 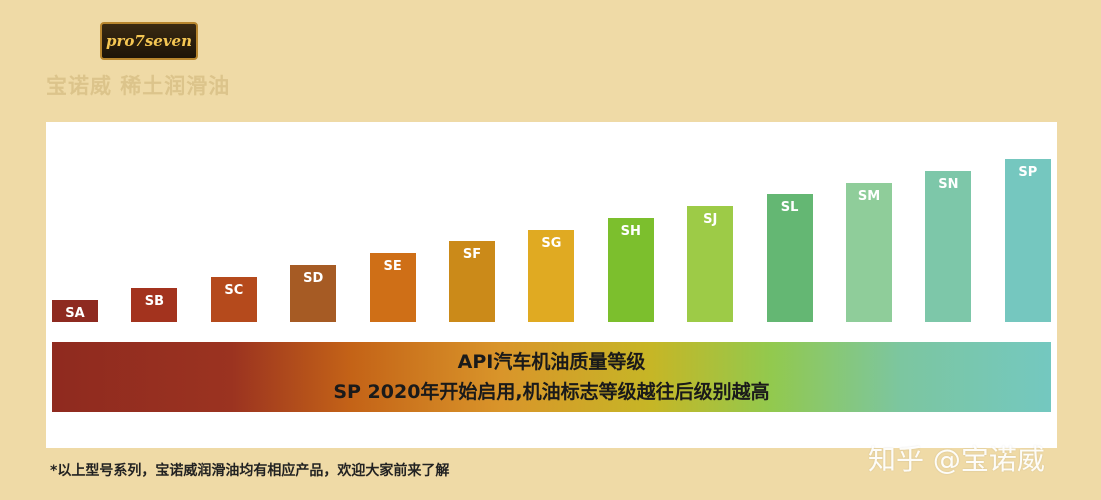 What do you see at coordinates (1027, 240) in the screenshot?
I see `bar-sp: SP` at bounding box center [1027, 240].